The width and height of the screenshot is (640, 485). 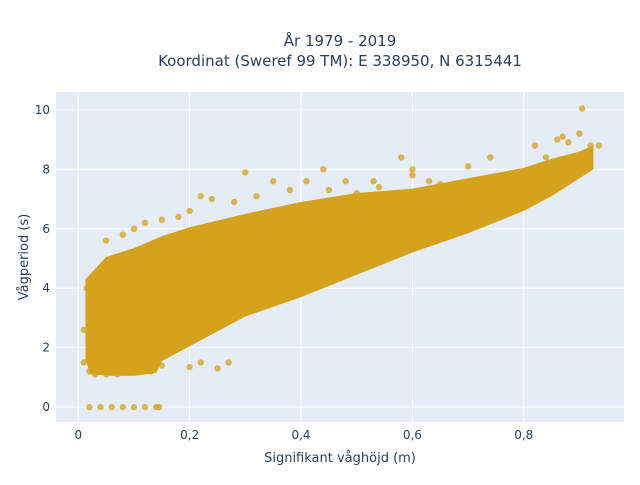 What do you see at coordinates (340, 40) in the screenshot?
I see `chart-title-line-1: År 1979 - 2019` at bounding box center [340, 40].